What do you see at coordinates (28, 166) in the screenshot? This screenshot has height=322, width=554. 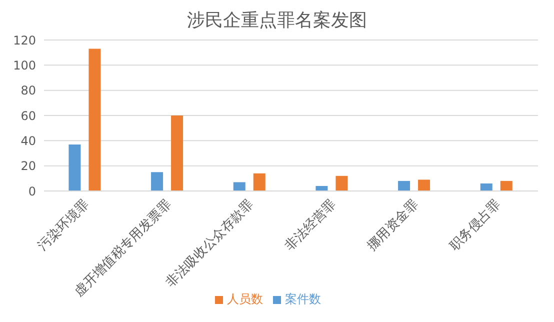 I see `y-tick-label: 20` at bounding box center [28, 166].